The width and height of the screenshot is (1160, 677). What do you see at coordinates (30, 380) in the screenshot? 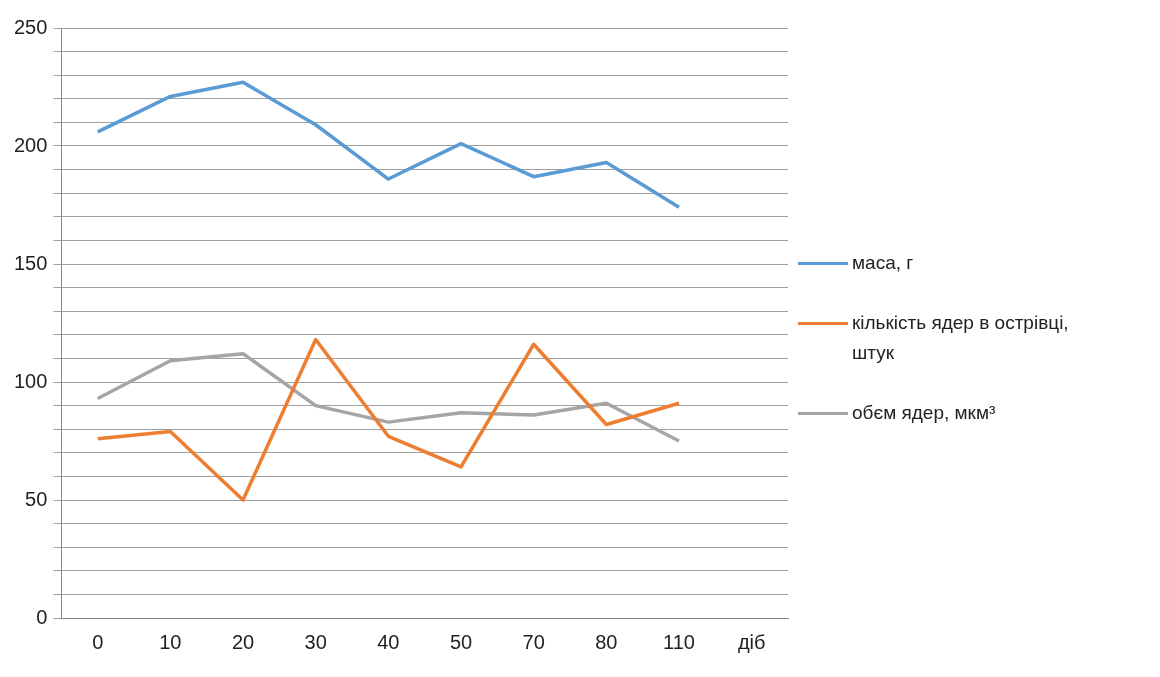
I see `y-tick-label: 100` at bounding box center [30, 380].